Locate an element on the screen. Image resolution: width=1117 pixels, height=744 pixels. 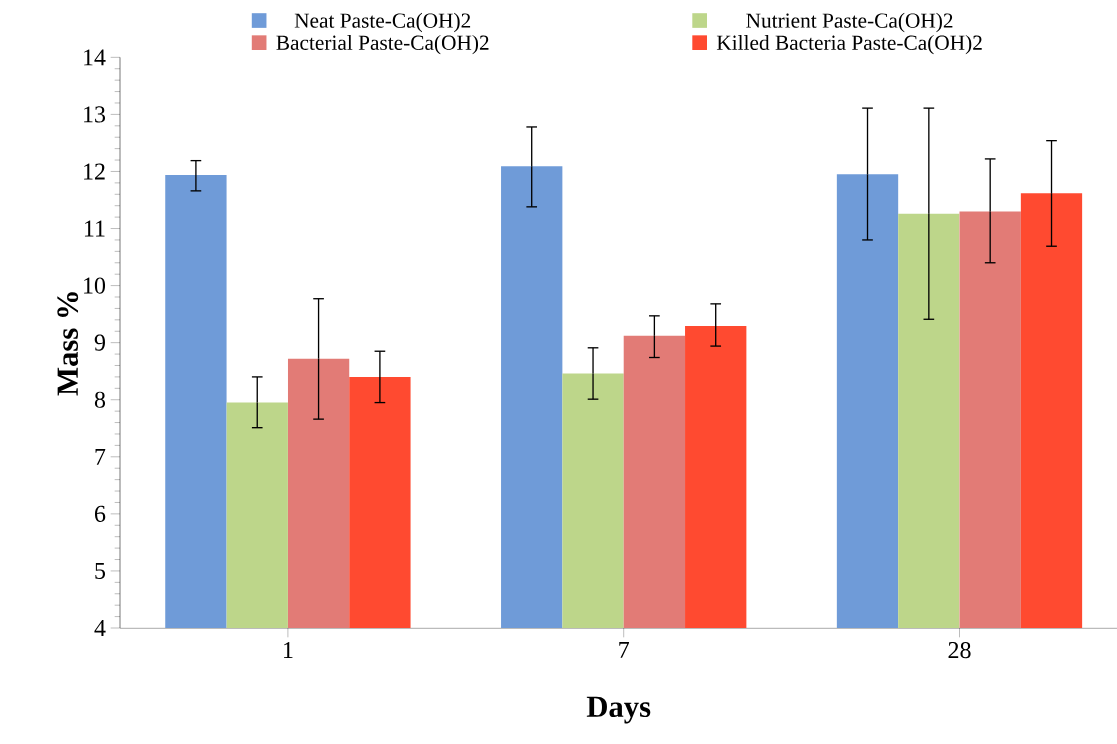
x-tick-label: 28 is located at coordinates (959, 650).